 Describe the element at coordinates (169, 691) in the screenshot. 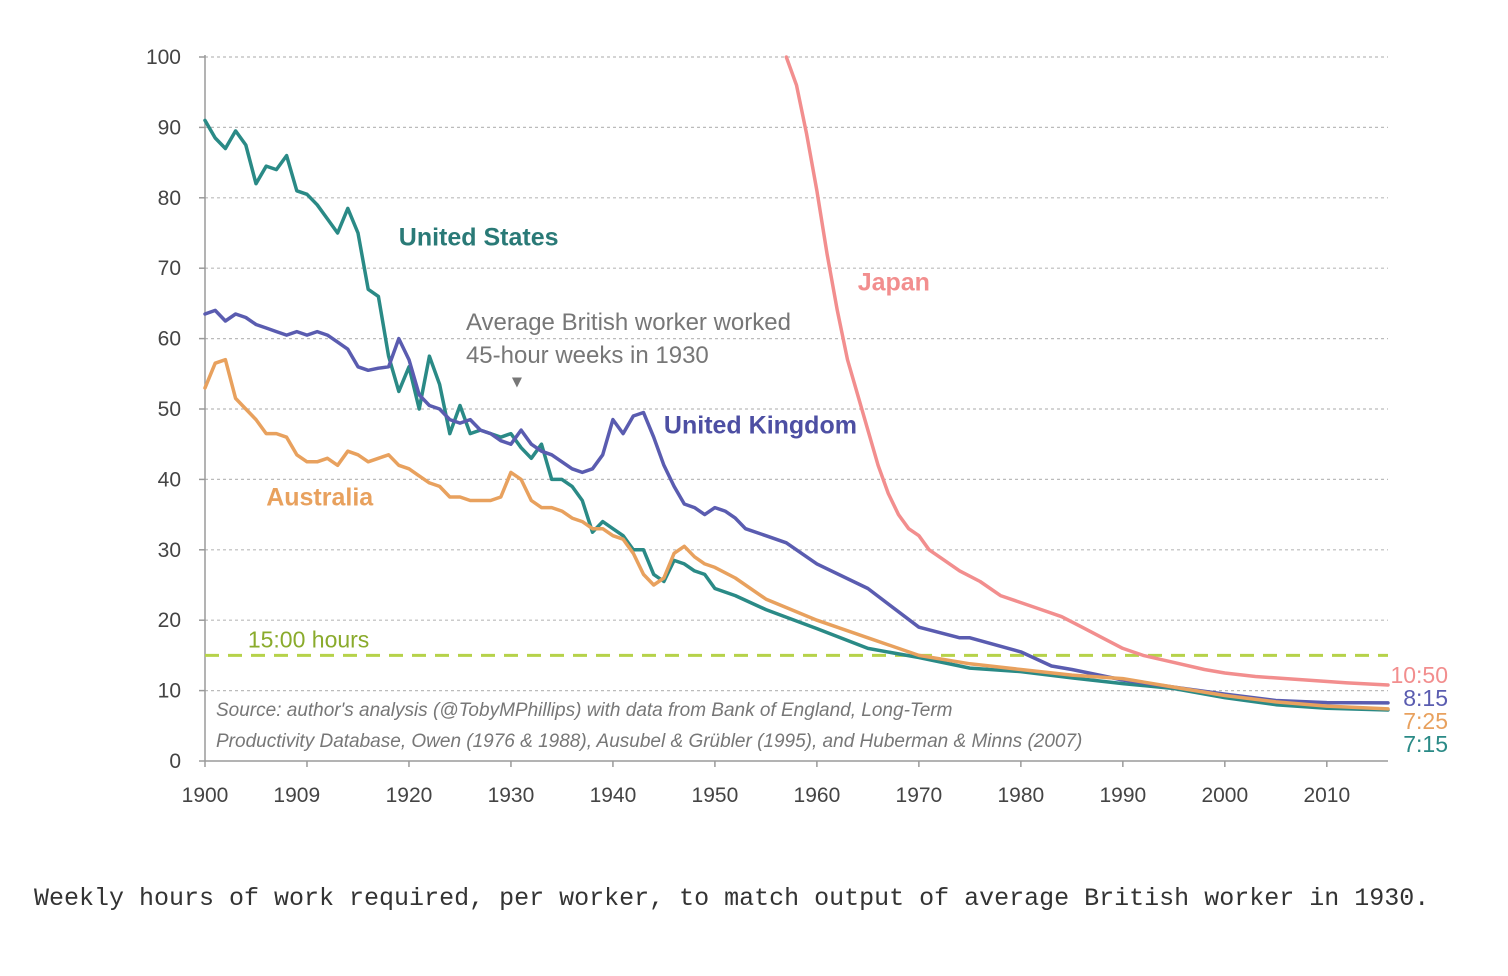

I see `y-tick-label: 10` at that location.